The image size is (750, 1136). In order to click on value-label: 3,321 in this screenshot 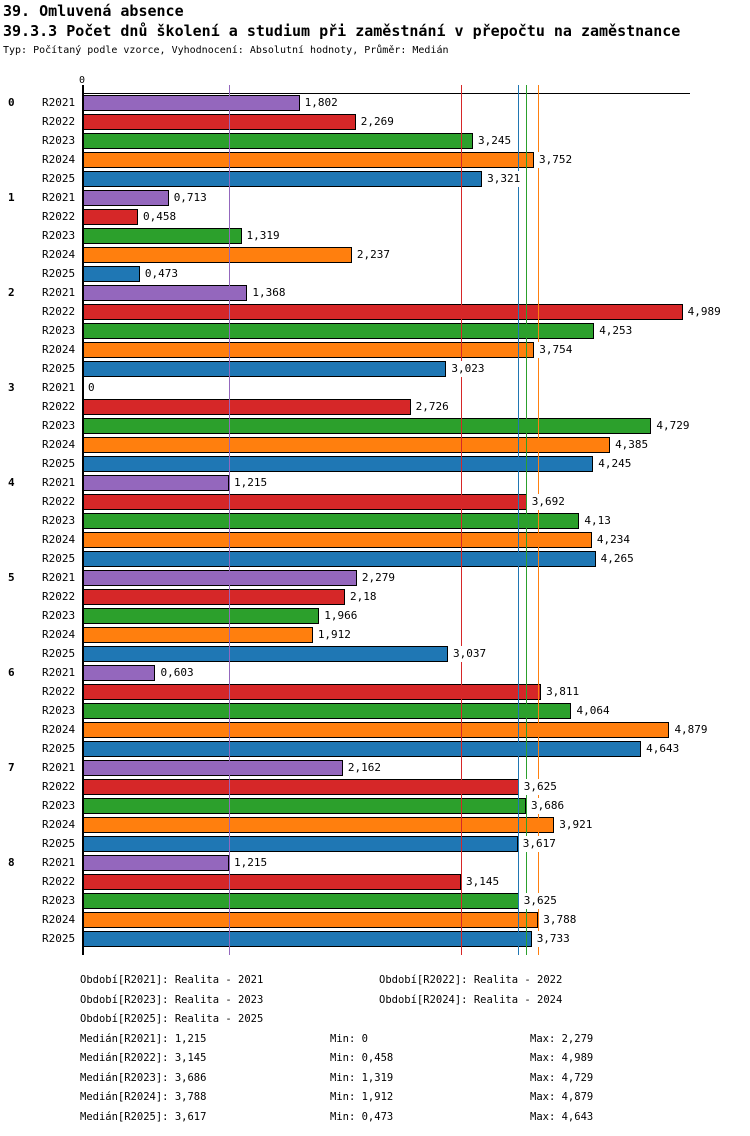, I will do `click(504, 179)`.